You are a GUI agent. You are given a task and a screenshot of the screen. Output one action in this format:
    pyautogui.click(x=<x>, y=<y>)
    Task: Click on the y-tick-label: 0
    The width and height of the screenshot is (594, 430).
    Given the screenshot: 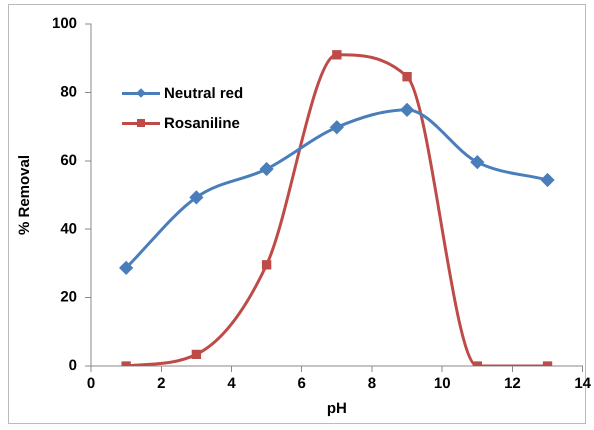 What is the action you would take?
    pyautogui.click(x=73, y=365)
    